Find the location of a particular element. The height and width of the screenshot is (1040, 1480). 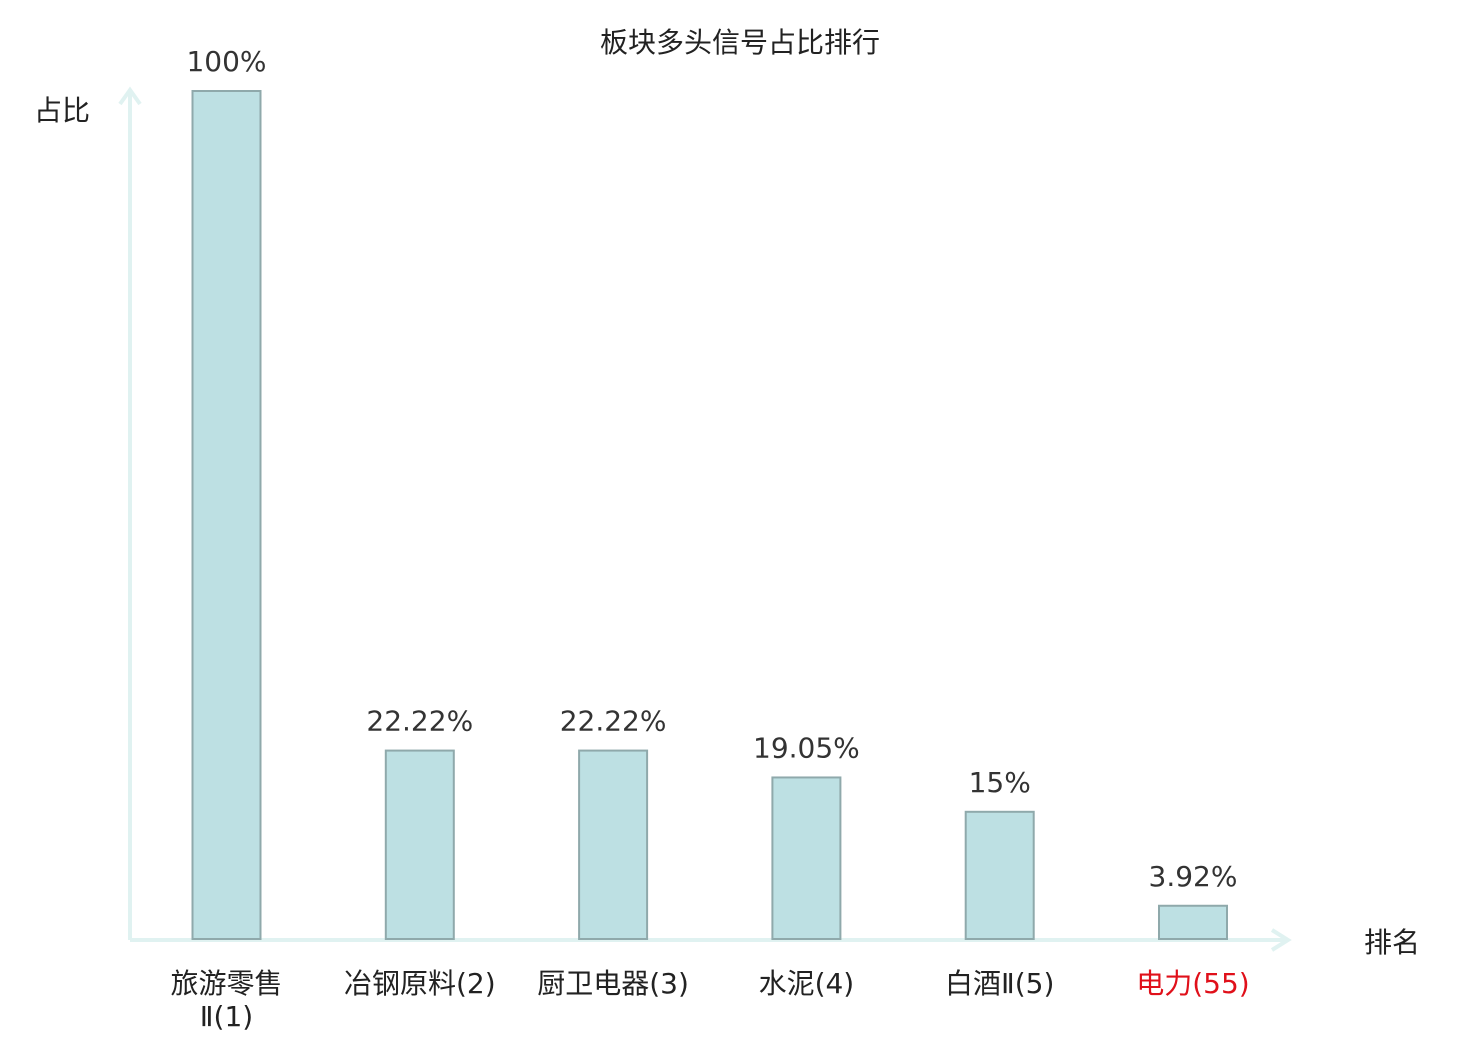

category-label-6: 电力(55) is located at coordinates (1192, 983).